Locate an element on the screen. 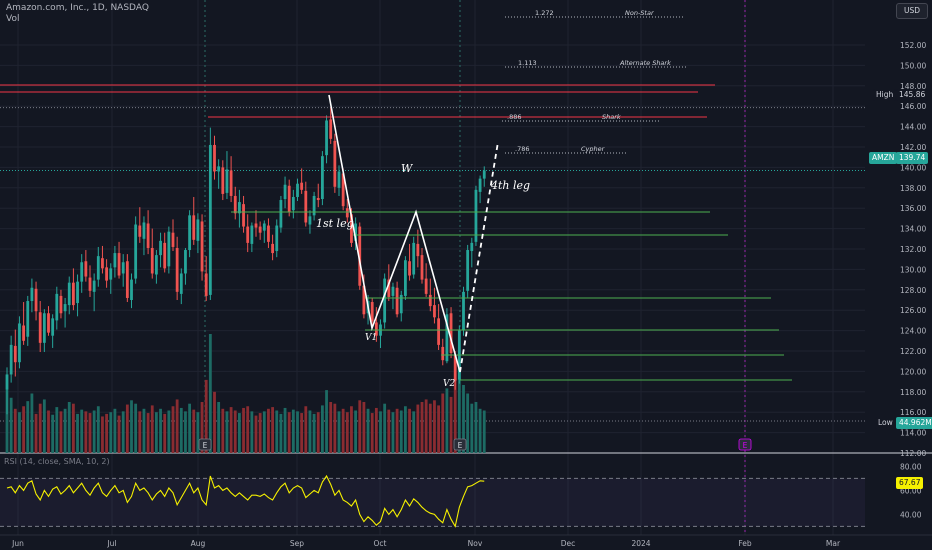  currency-button: USD is located at coordinates (912, 11).